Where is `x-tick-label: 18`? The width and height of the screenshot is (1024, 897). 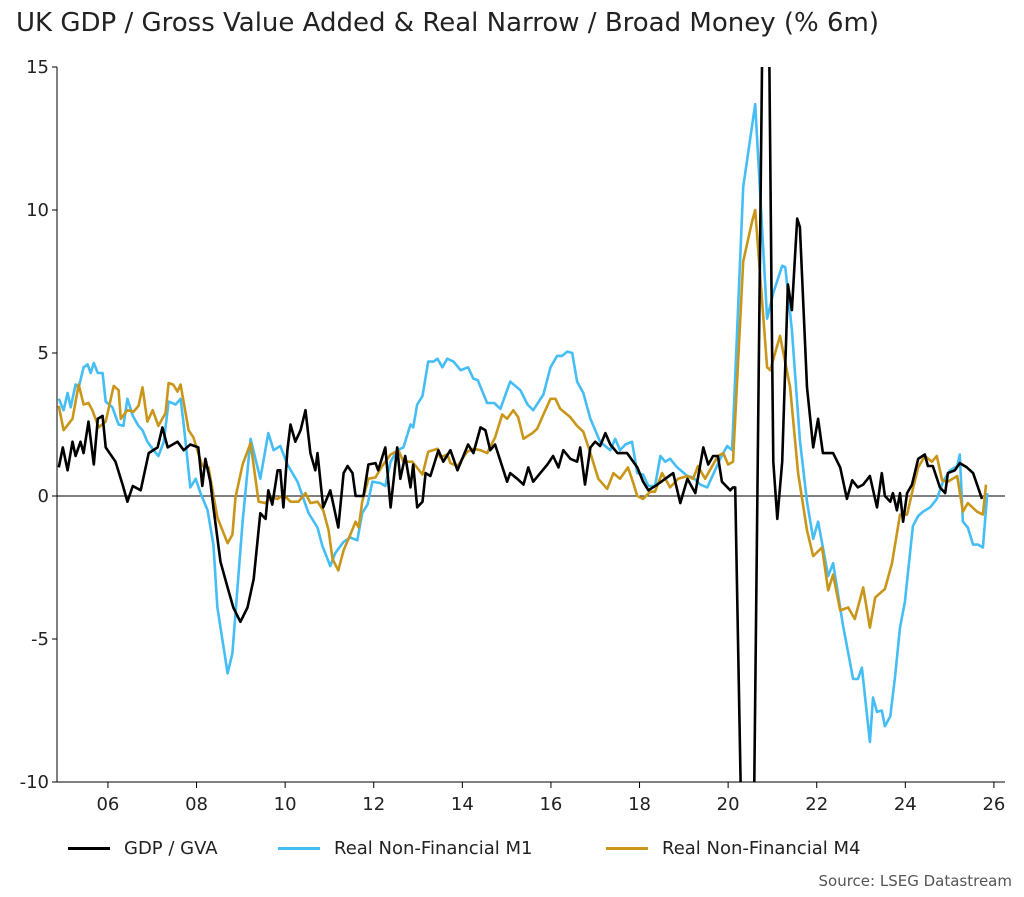 x-tick-label: 18 is located at coordinates (639, 804).